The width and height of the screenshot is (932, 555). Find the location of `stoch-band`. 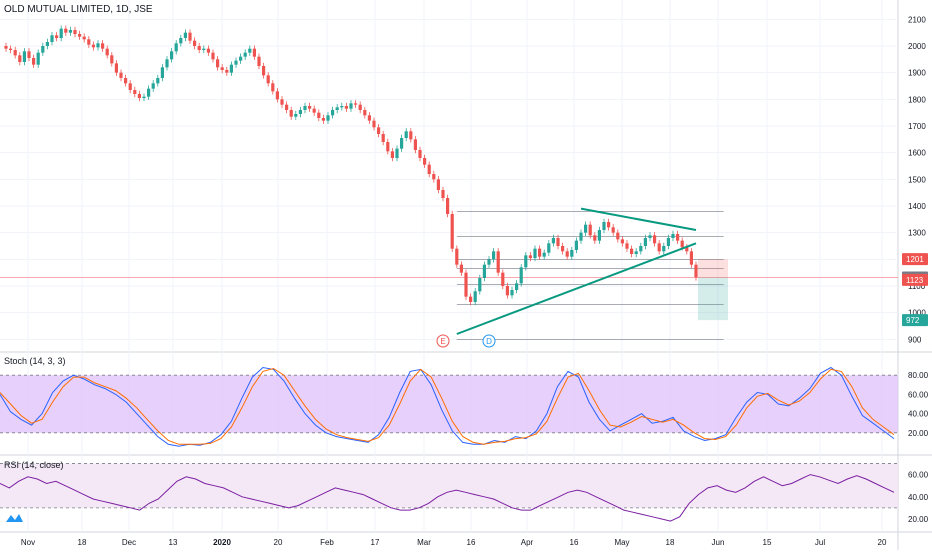

stoch-band is located at coordinates (449, 404).